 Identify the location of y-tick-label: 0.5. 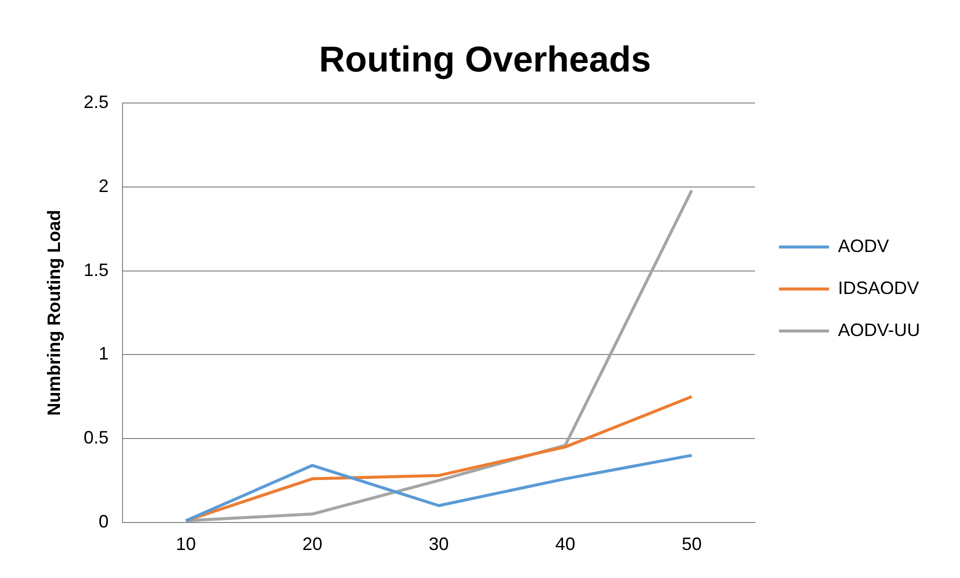
(96, 438).